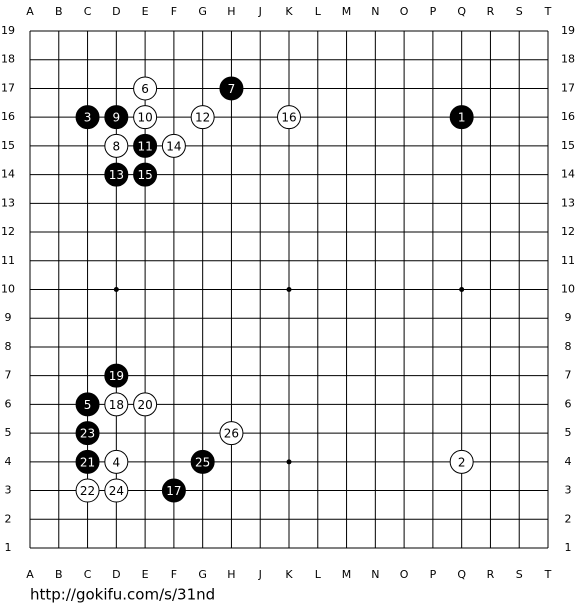  I want to click on column-label: S, so click(519, 11).